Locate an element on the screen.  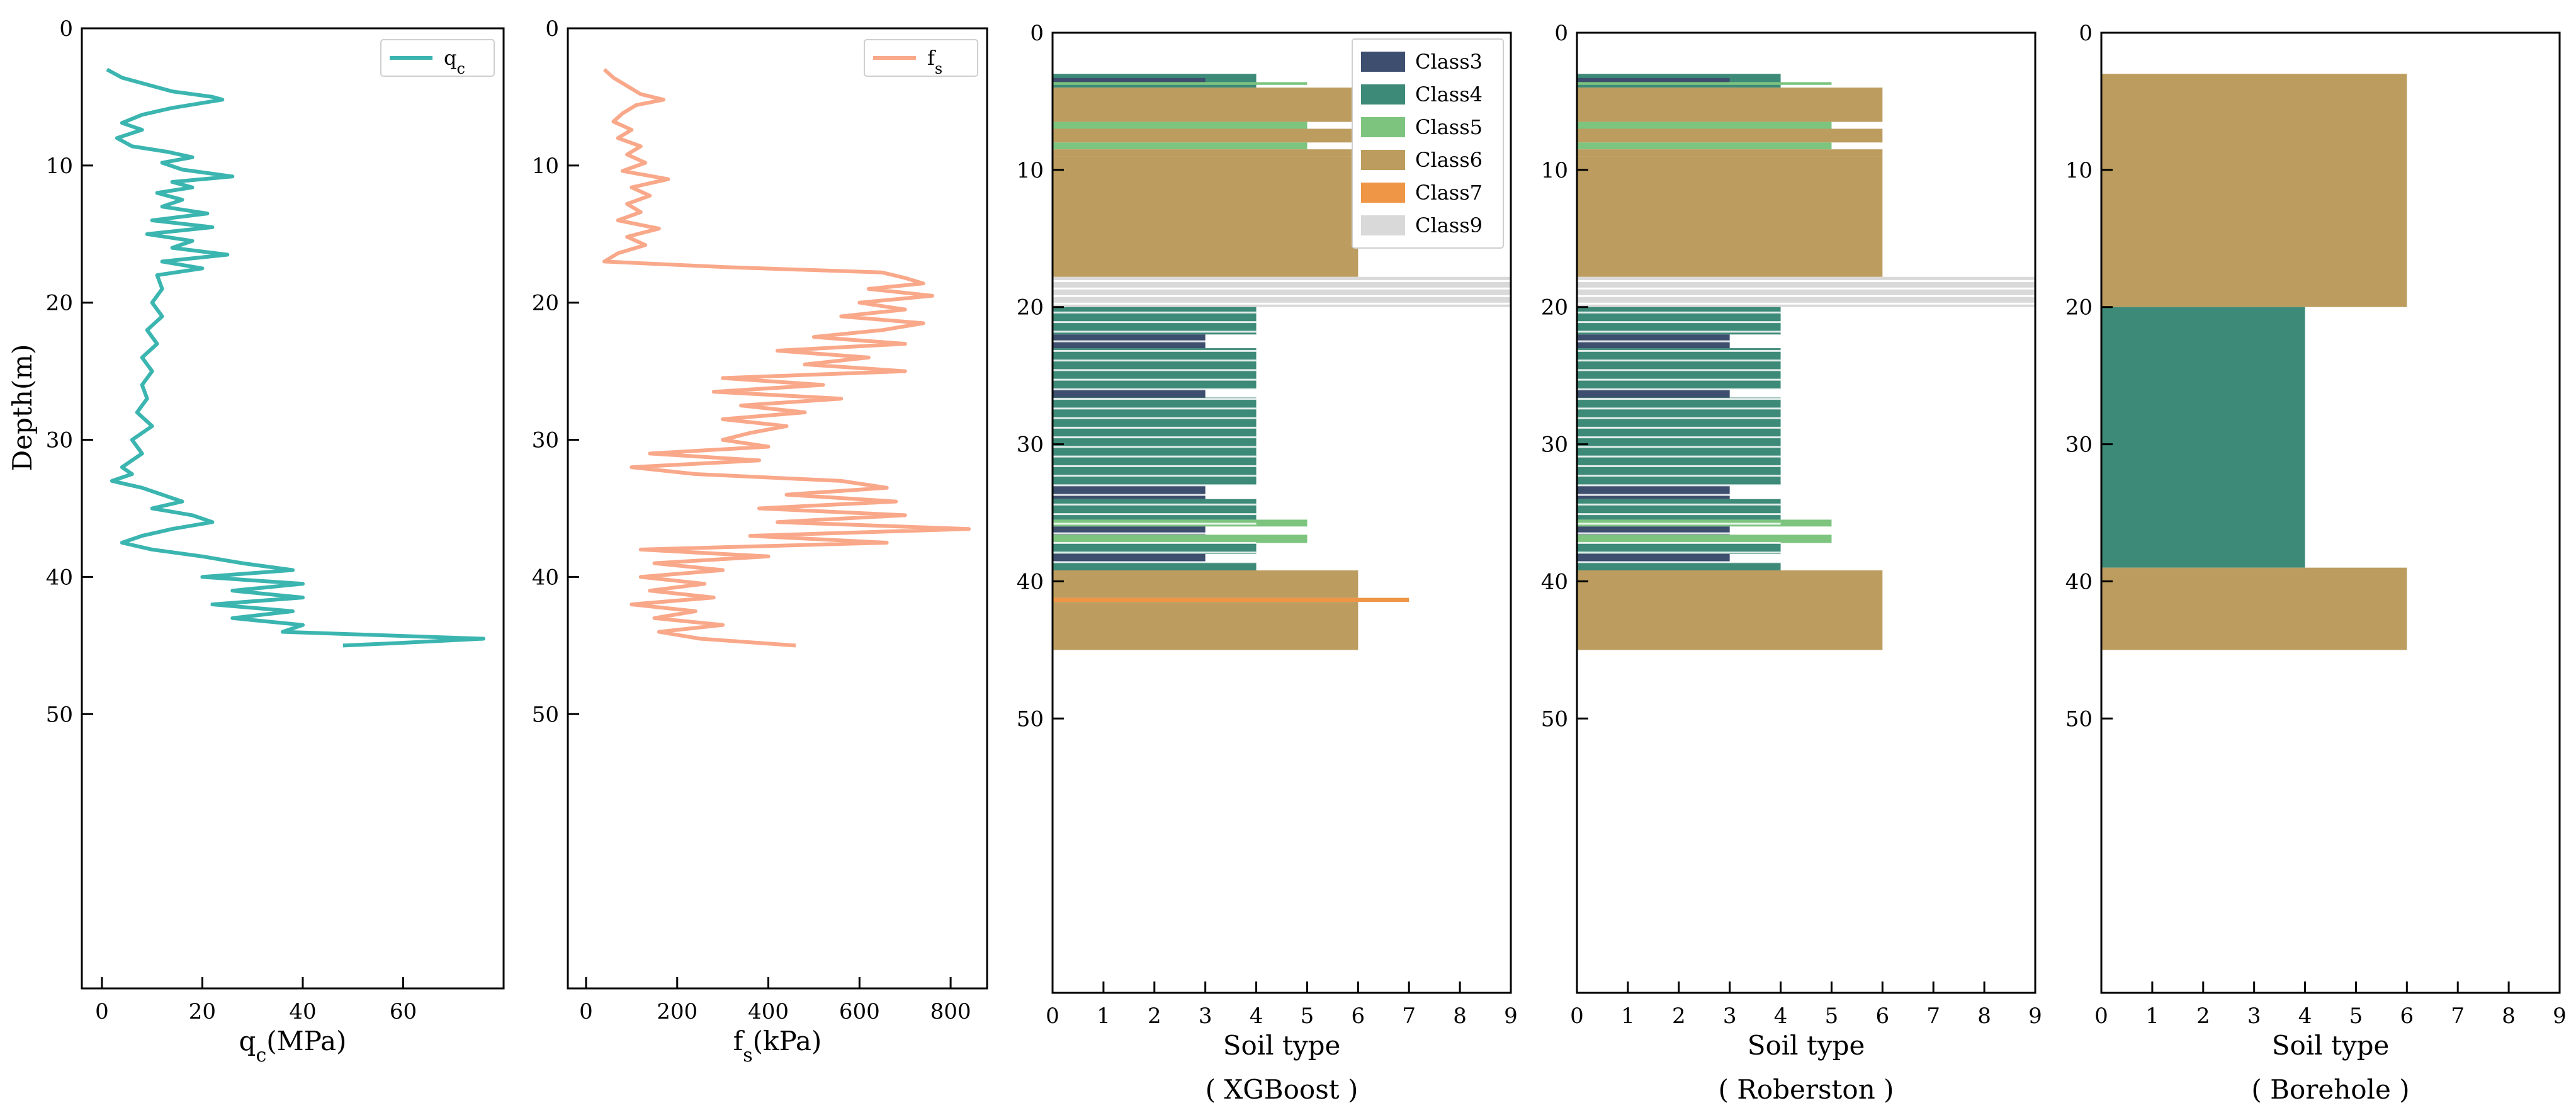
x-axis-label-sub: c is located at coordinates (261, 1055).